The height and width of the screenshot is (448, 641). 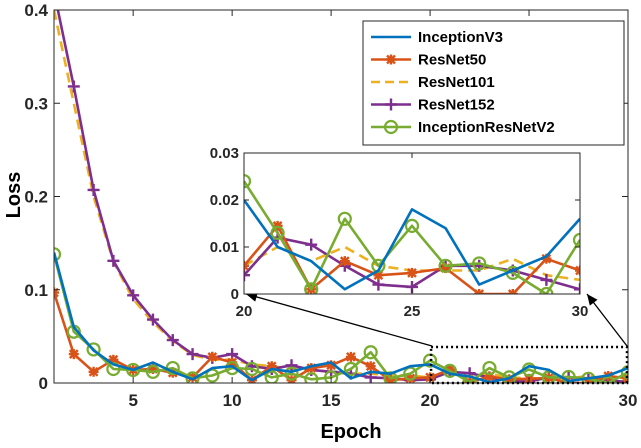 I want to click on legend-entry: ResNet101, so click(x=433, y=82).